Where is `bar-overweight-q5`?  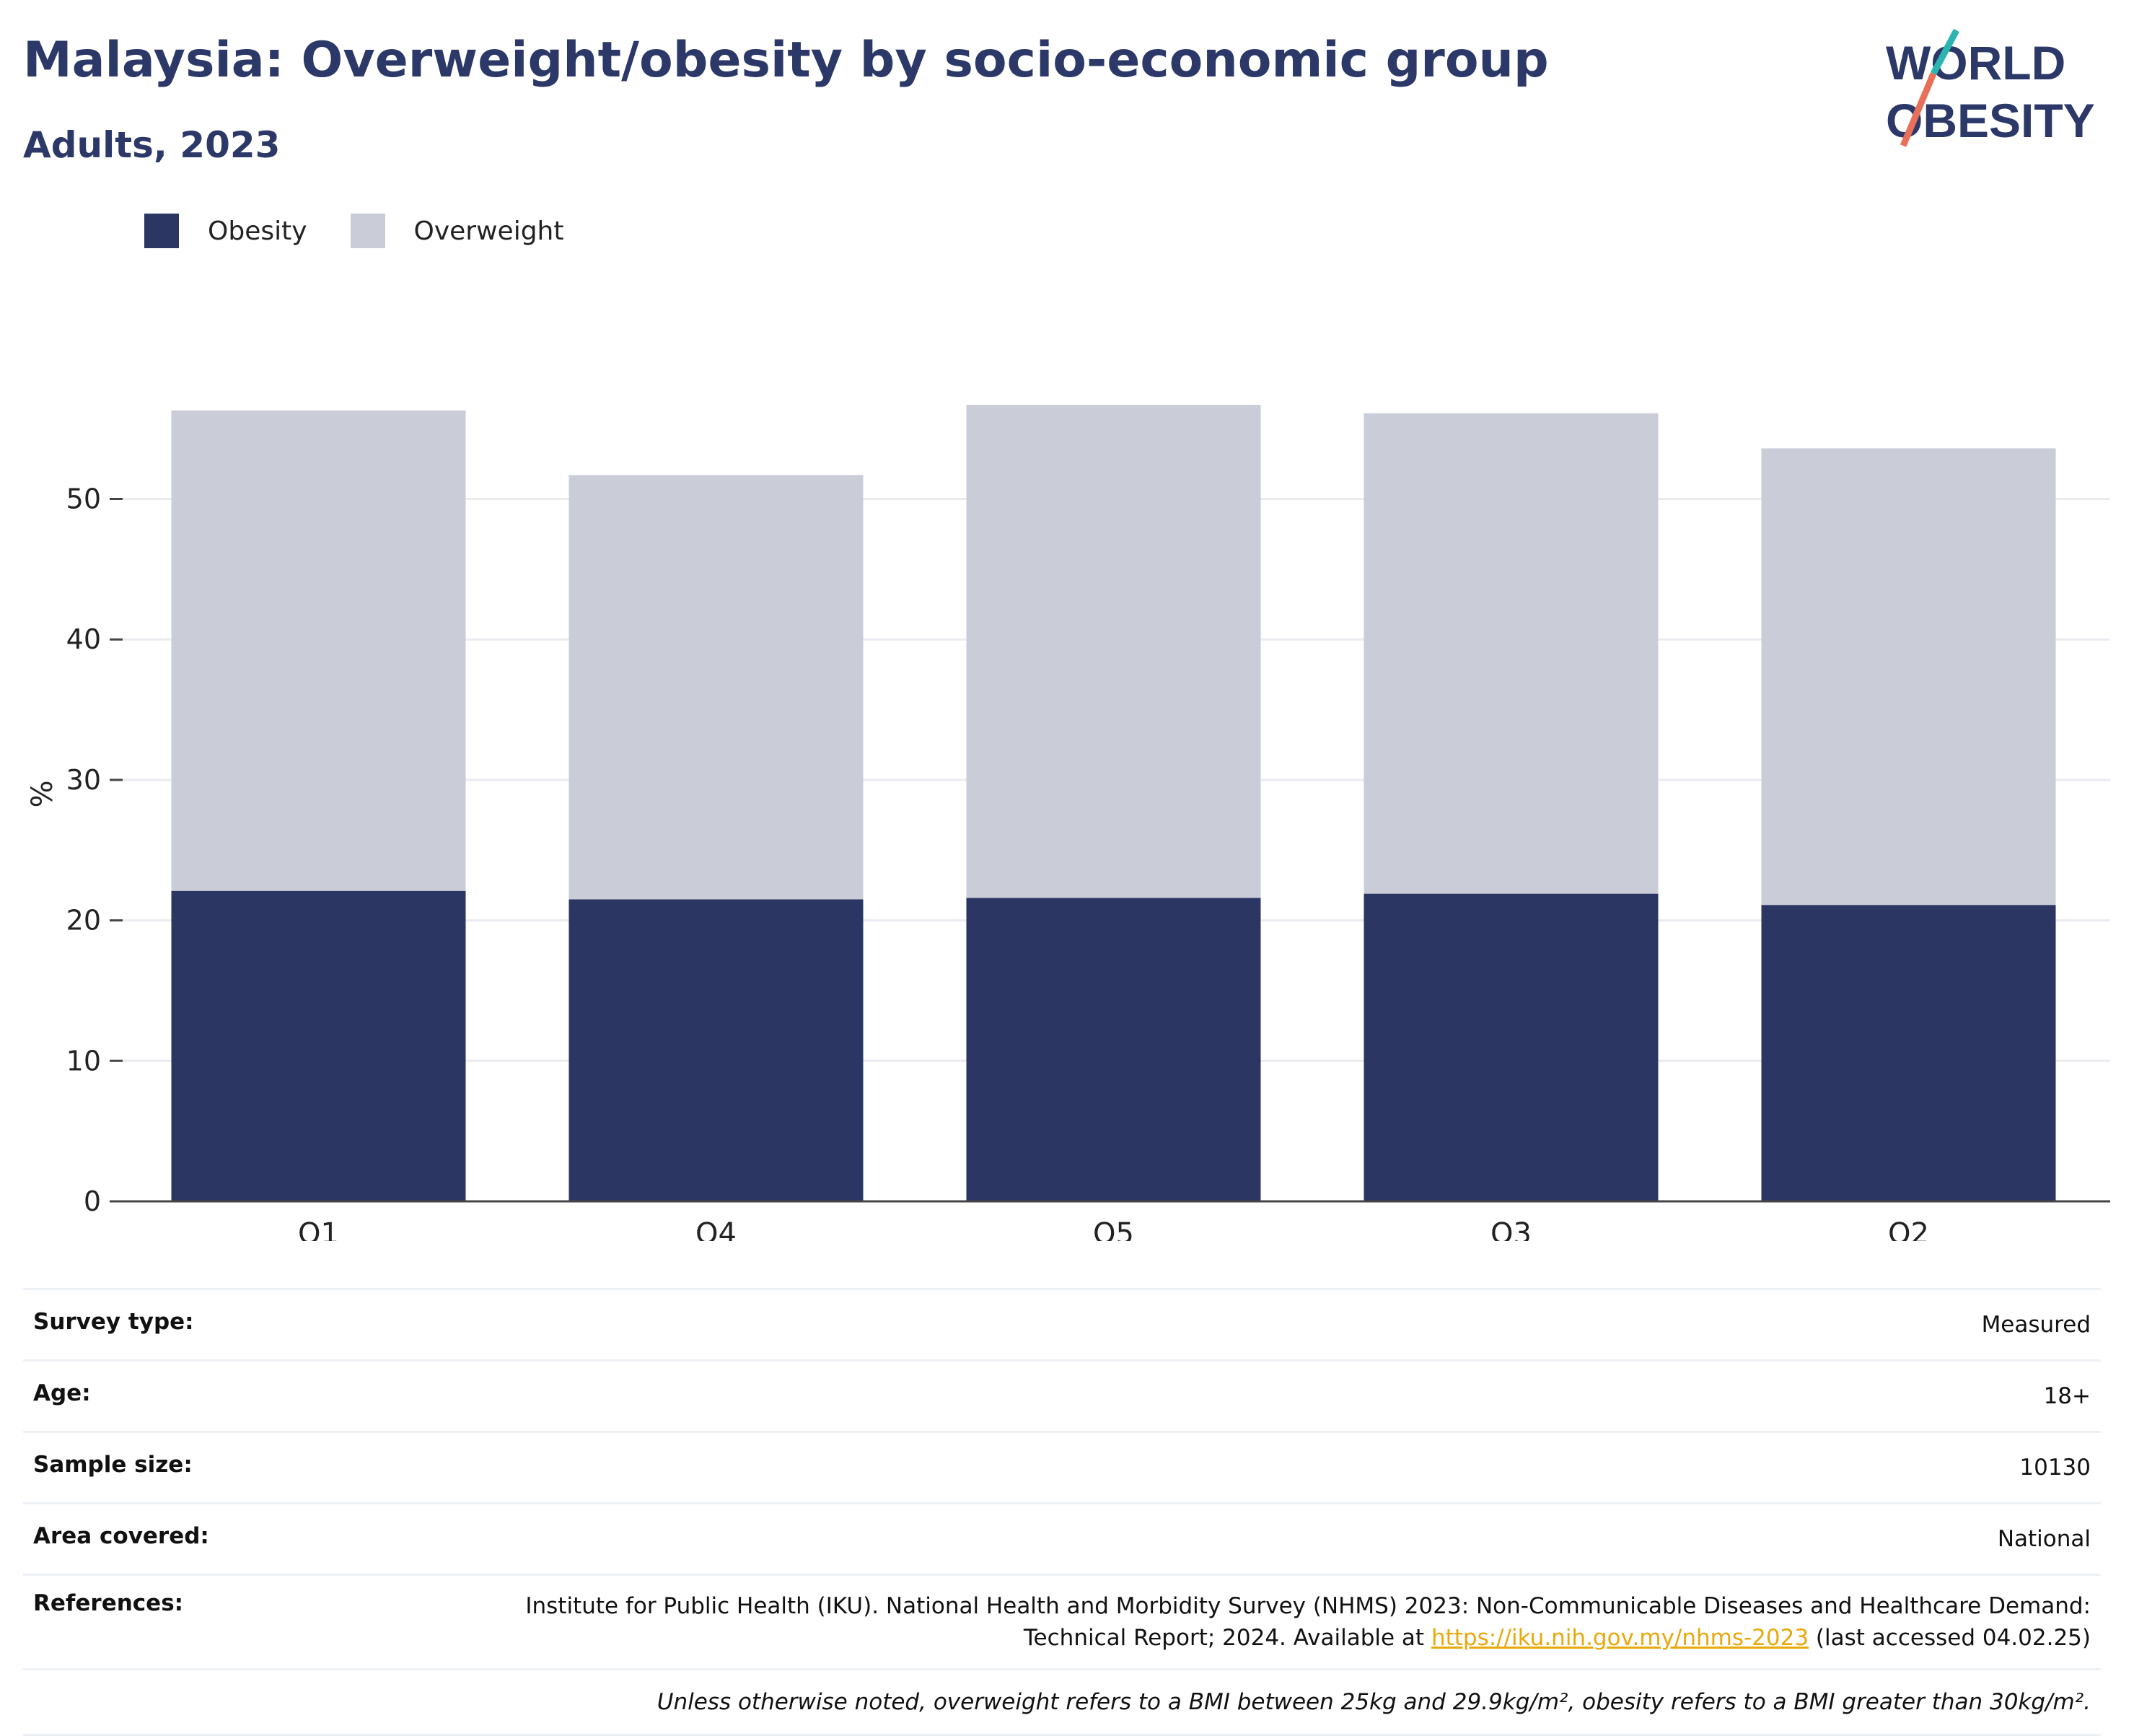 bar-overweight-q5 is located at coordinates (1113, 651).